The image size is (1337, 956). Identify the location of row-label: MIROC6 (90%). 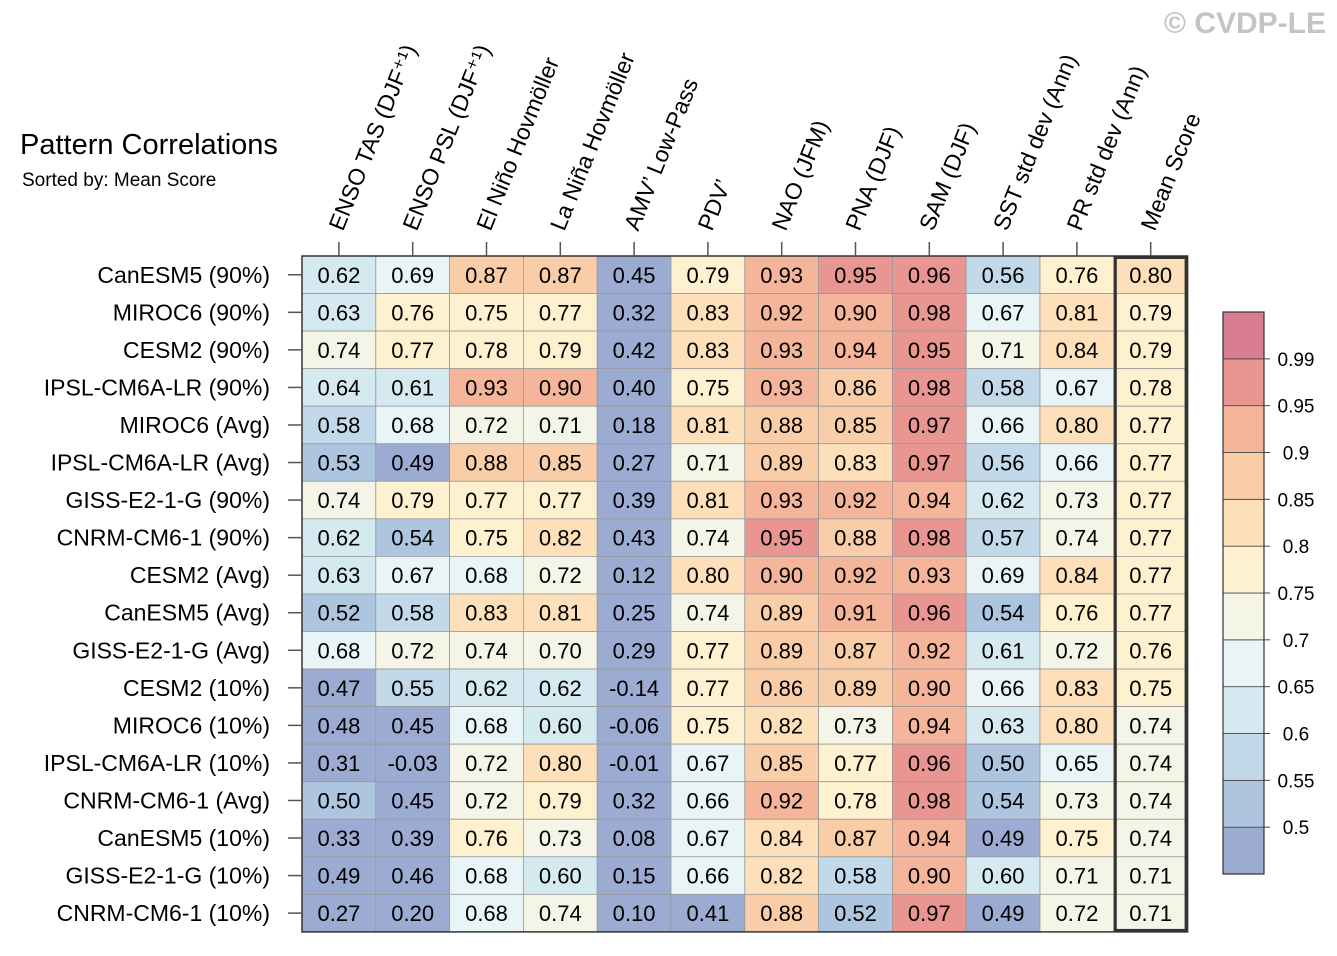
(191, 312).